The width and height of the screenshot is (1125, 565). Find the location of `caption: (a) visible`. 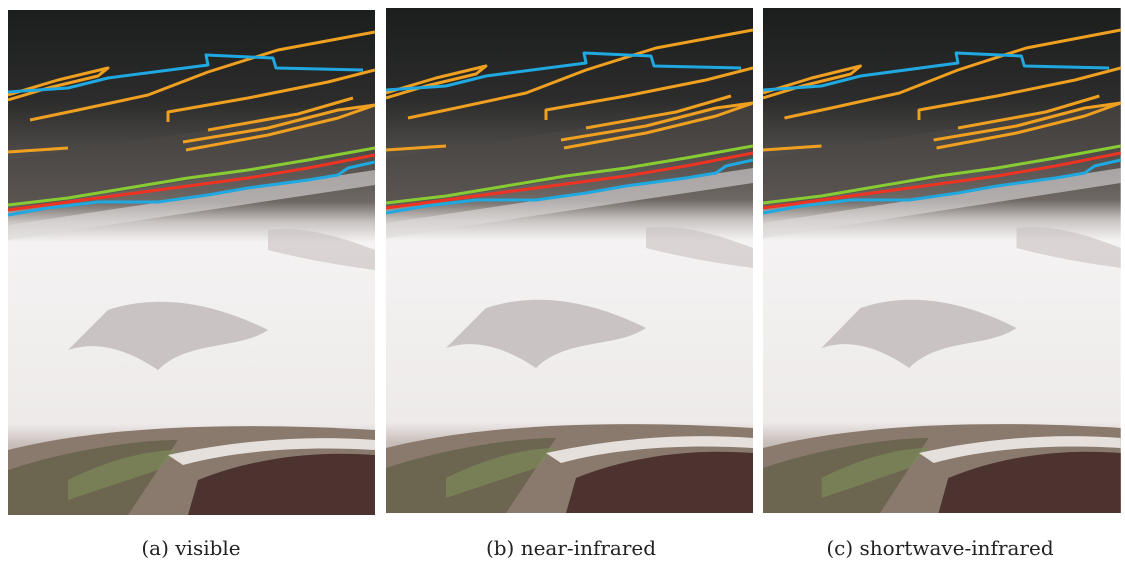

caption: (a) visible is located at coordinates (191, 548).